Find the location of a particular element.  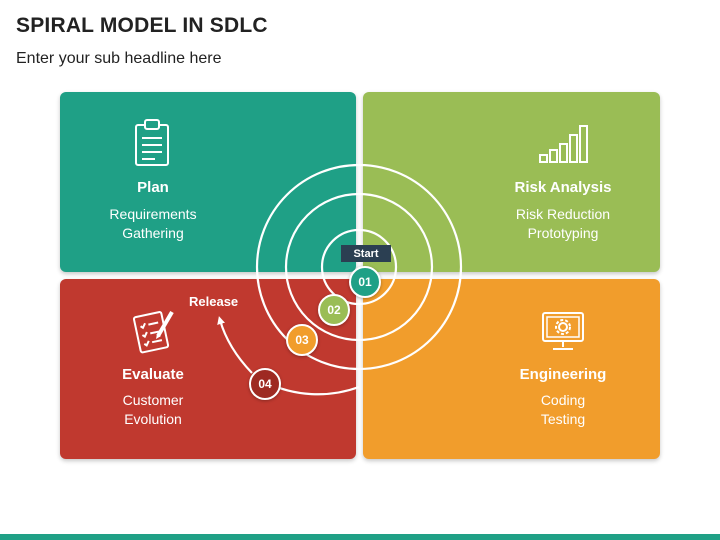

quadrant-plan-line-1: Requirements is located at coordinates (153, 214).